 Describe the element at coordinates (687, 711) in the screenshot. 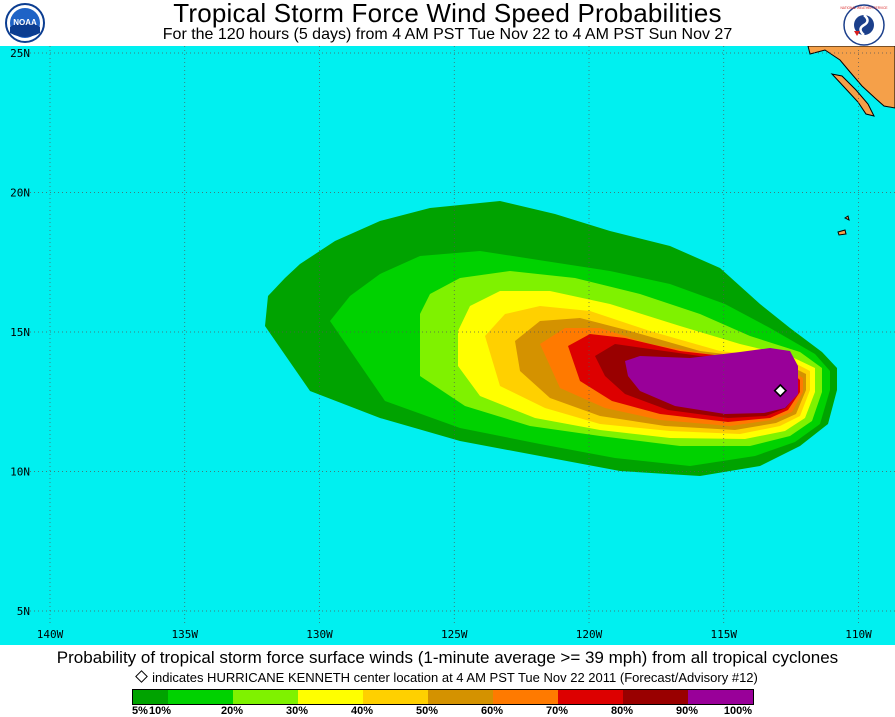

I see `legend-tick-label: 90%` at that location.